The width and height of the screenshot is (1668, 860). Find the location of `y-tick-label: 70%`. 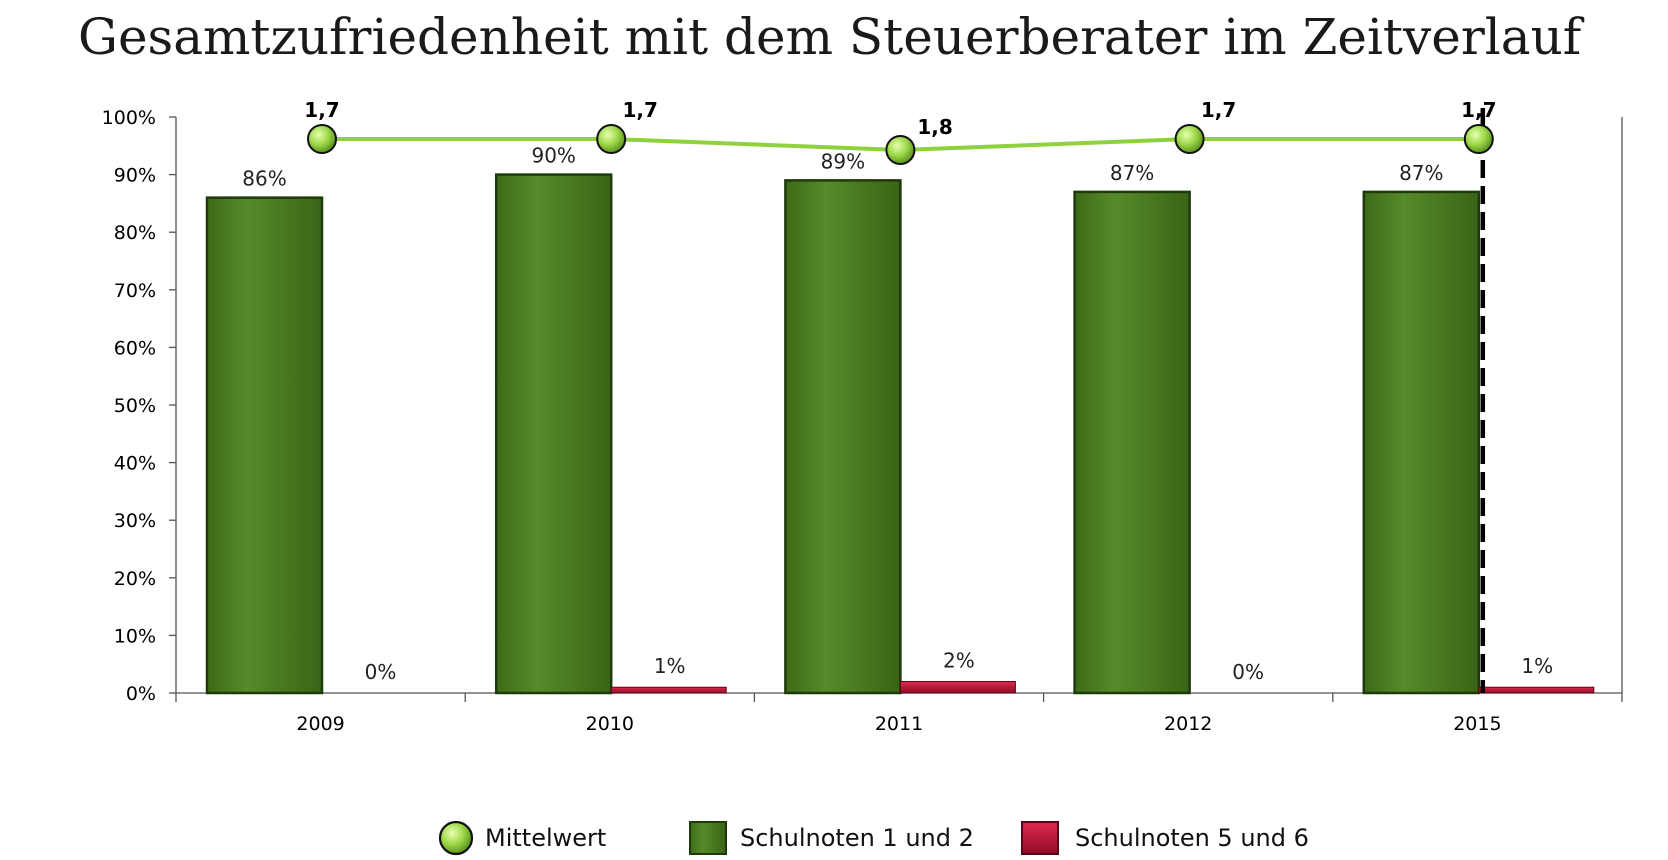

y-tick-label: 70% is located at coordinates (135, 291).